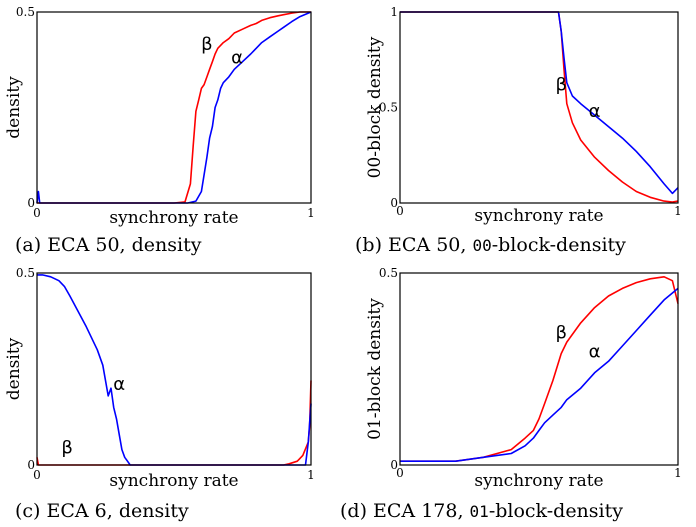 The height and width of the screenshot is (527, 696). Describe the element at coordinates (102, 511) in the screenshot. I see `panel-caption: (c) ECA 6, density` at that location.